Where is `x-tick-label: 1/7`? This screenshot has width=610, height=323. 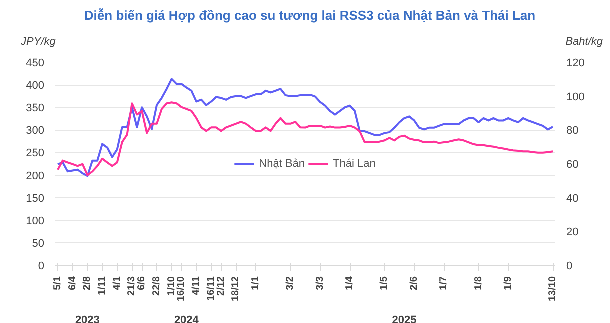
x-tick-label: 1/7 is located at coordinates (444, 283).